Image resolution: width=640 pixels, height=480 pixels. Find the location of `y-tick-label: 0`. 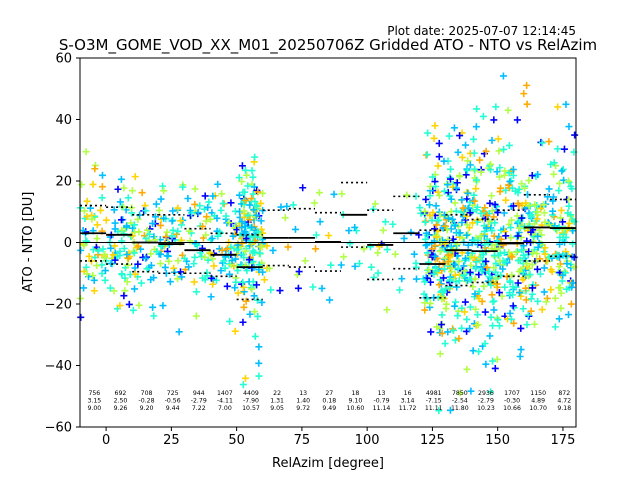

y-tick-label: 0 is located at coordinates (68, 243).